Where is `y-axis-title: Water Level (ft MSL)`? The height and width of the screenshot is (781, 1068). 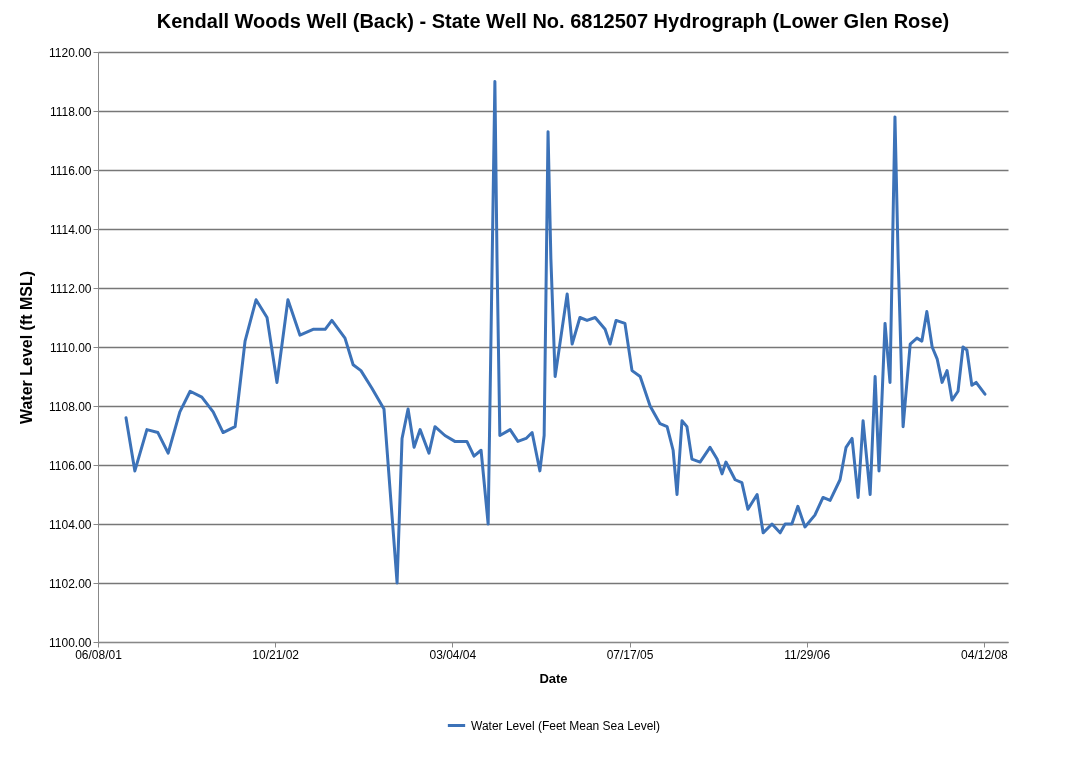 y-axis-title: Water Level (ft MSL) is located at coordinates (27, 347).